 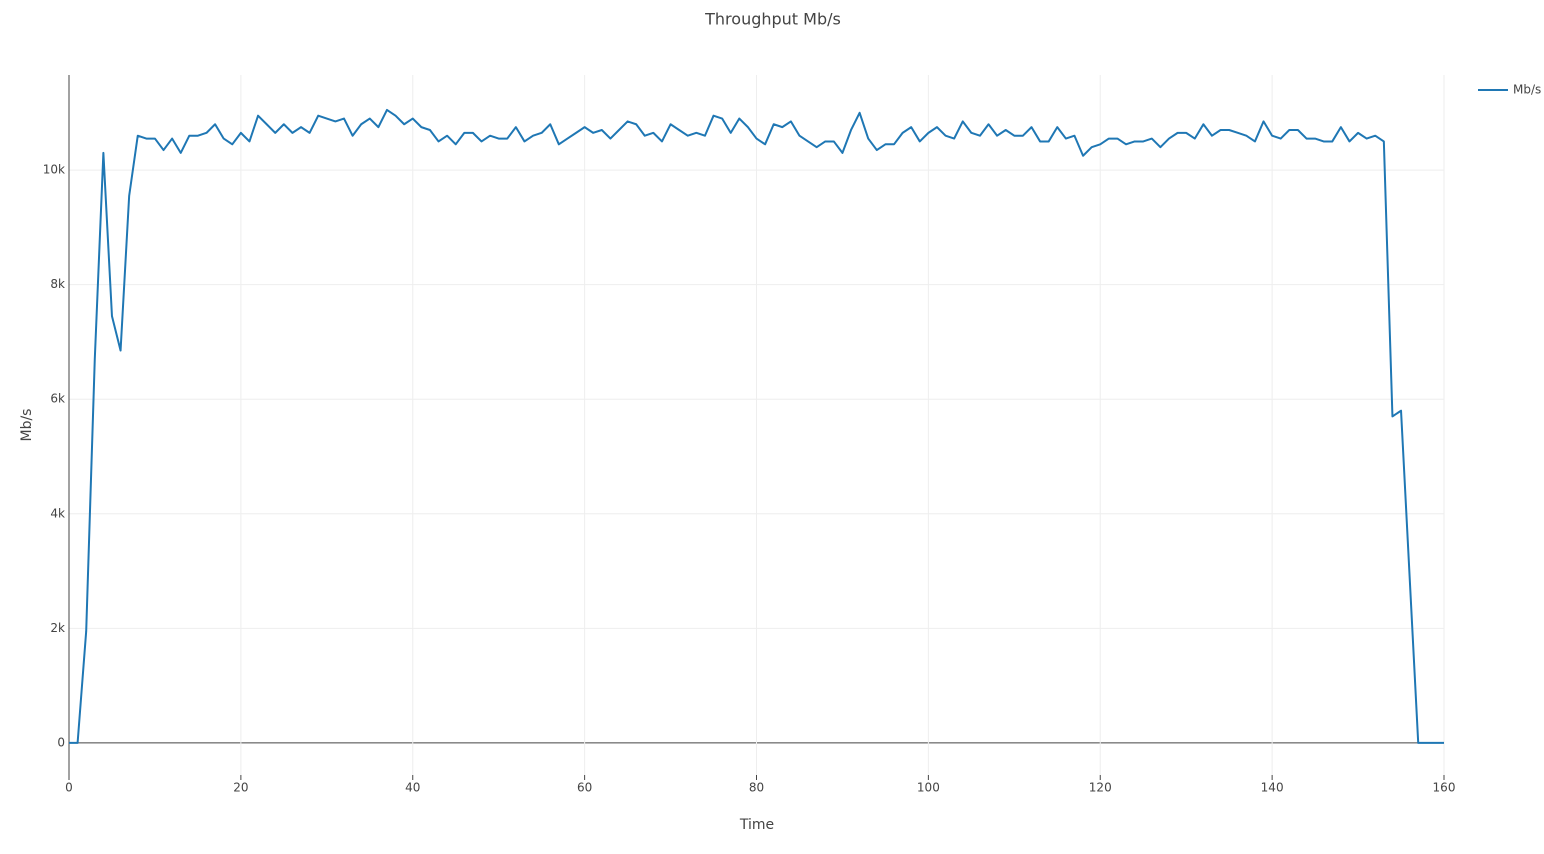 What do you see at coordinates (27, 425) in the screenshot?
I see `y-axis-title: Mb/s` at bounding box center [27, 425].